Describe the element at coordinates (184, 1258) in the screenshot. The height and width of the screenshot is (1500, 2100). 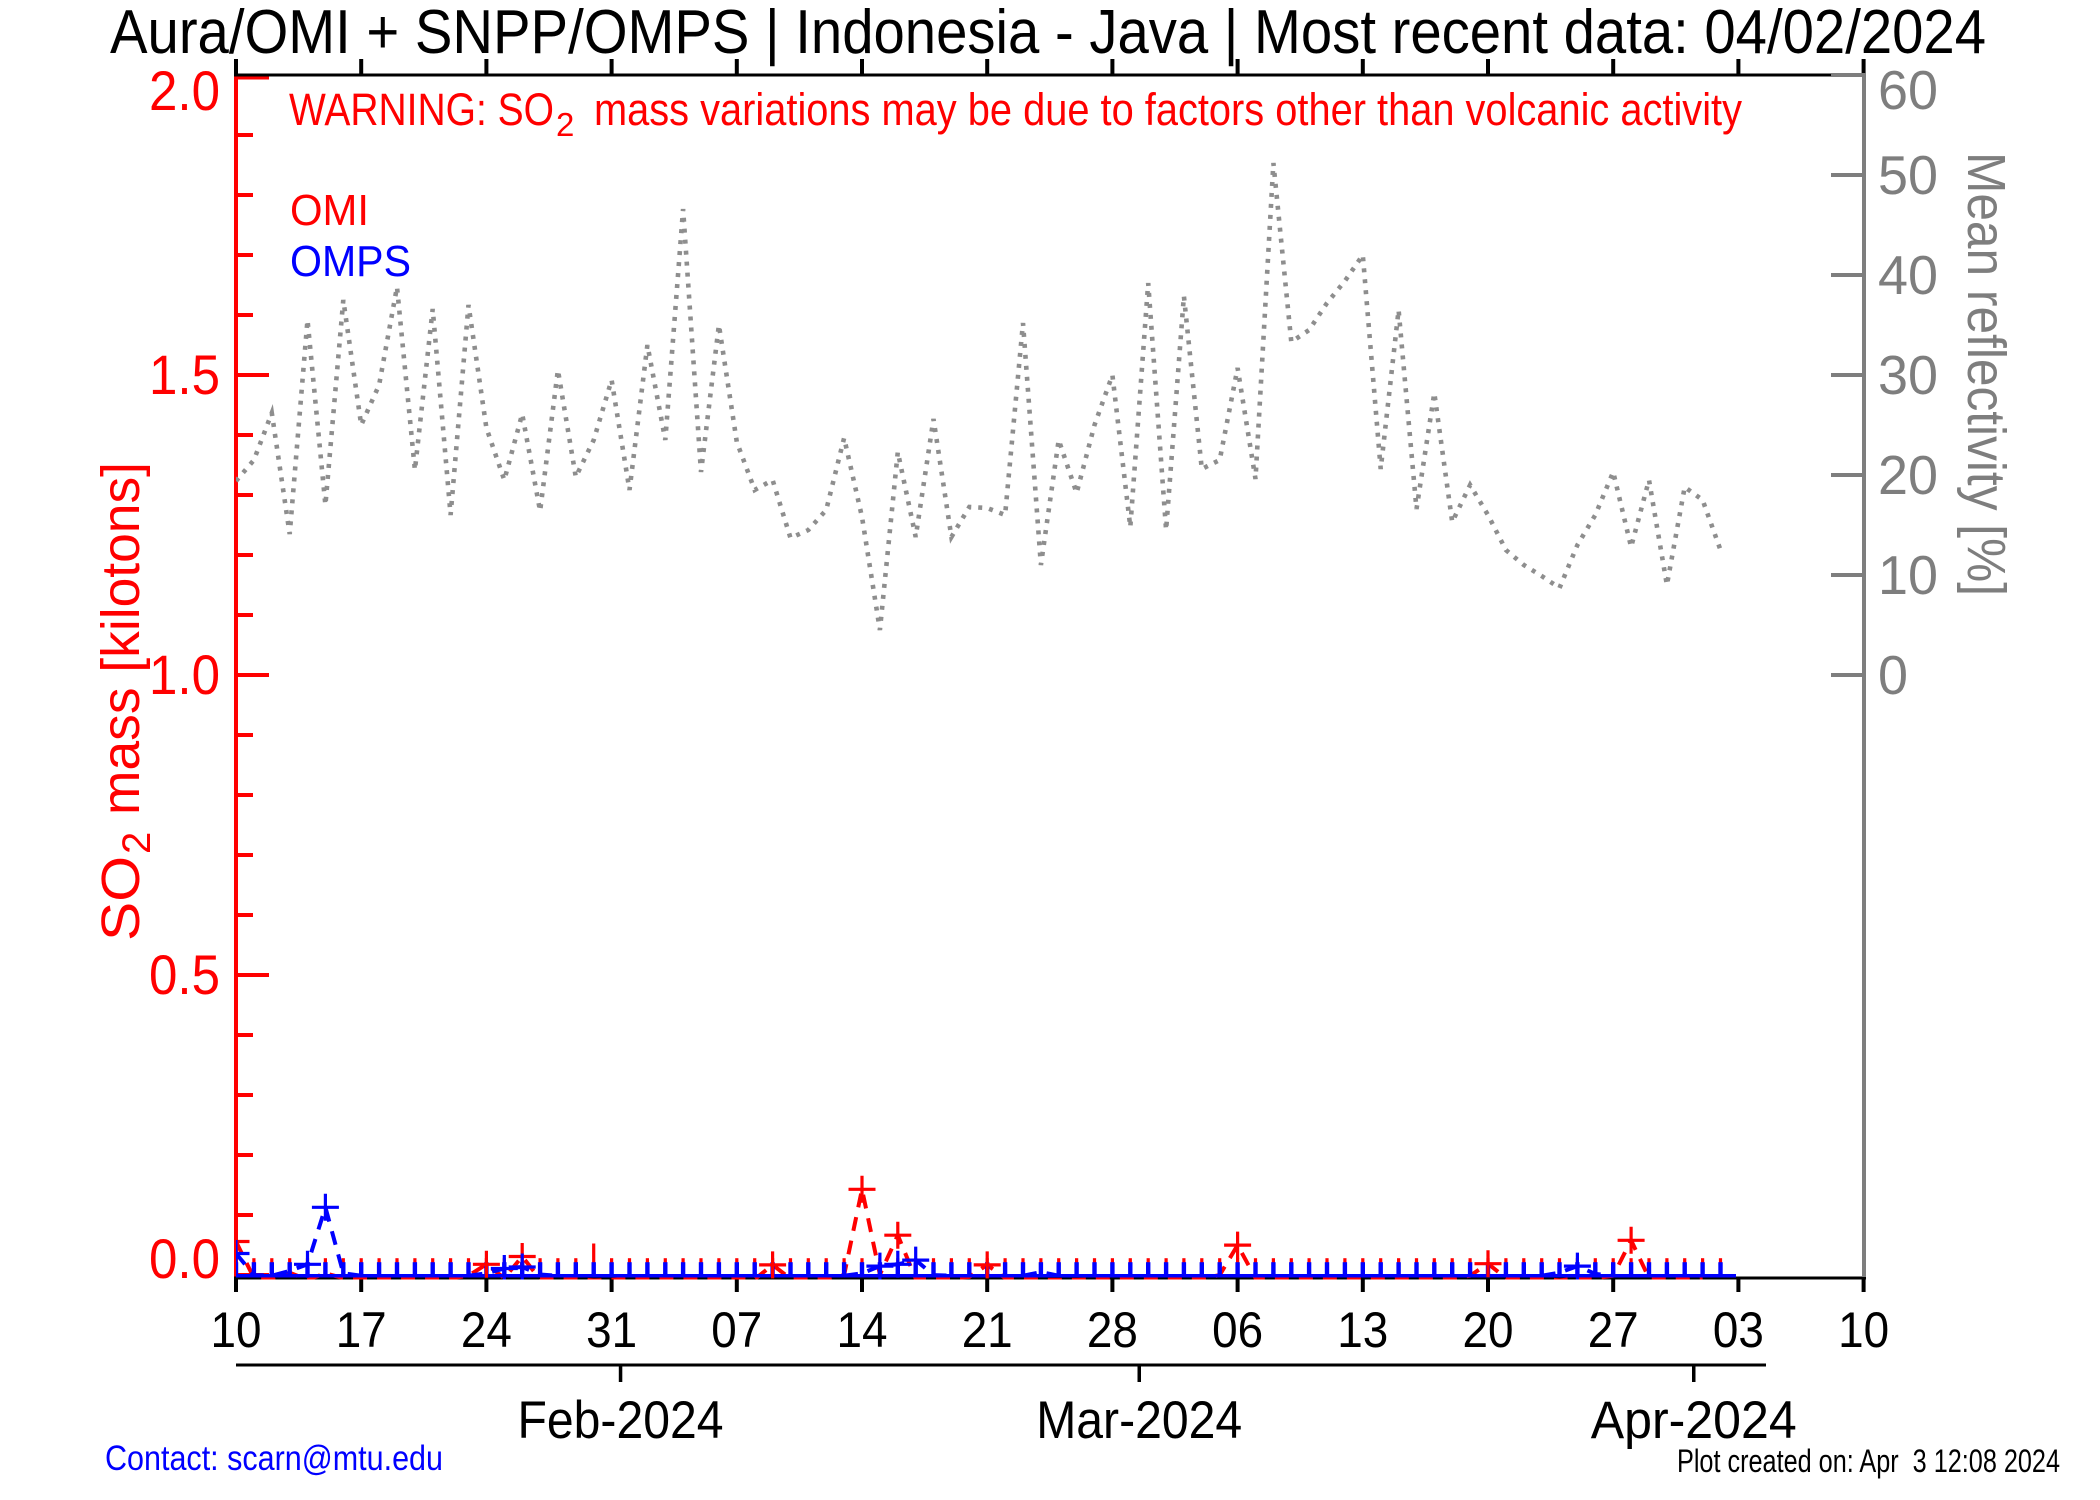
I see `svg-text: 0.0` at that location.